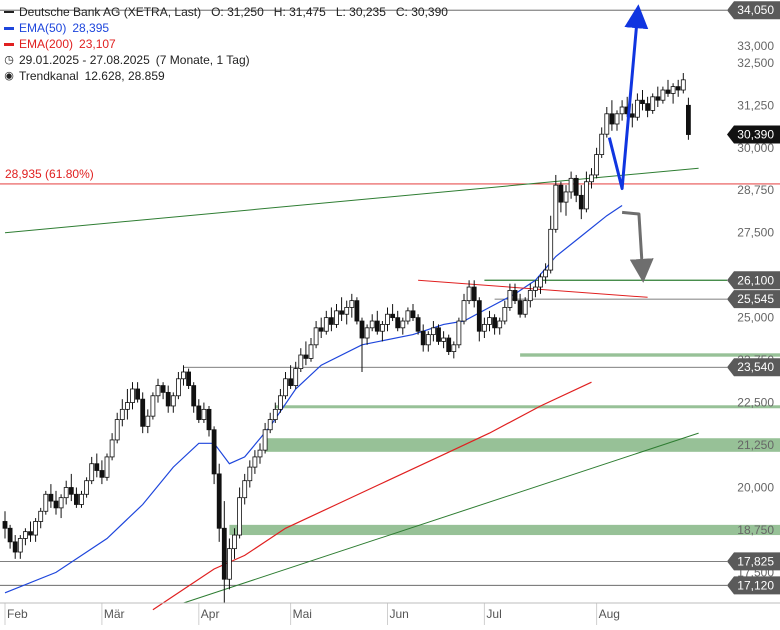  I want to click on y-tick-label: 28,750, so click(755, 190).